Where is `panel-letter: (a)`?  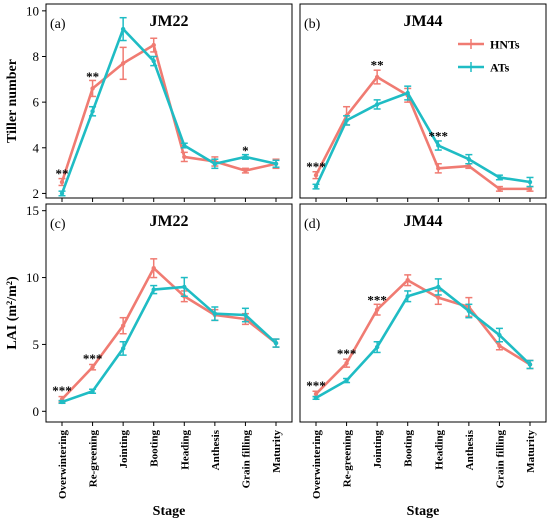
panel-letter: (a) is located at coordinates (58, 24).